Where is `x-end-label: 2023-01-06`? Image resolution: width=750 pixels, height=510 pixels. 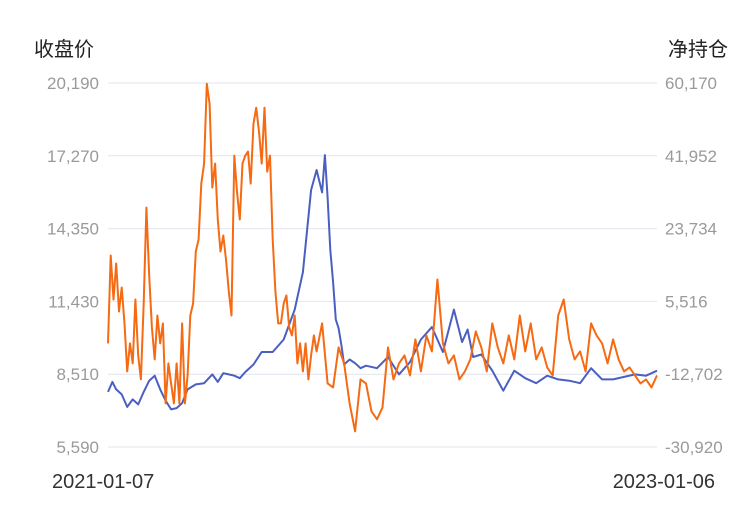 x-end-label: 2023-01-06 is located at coordinates (664, 482).